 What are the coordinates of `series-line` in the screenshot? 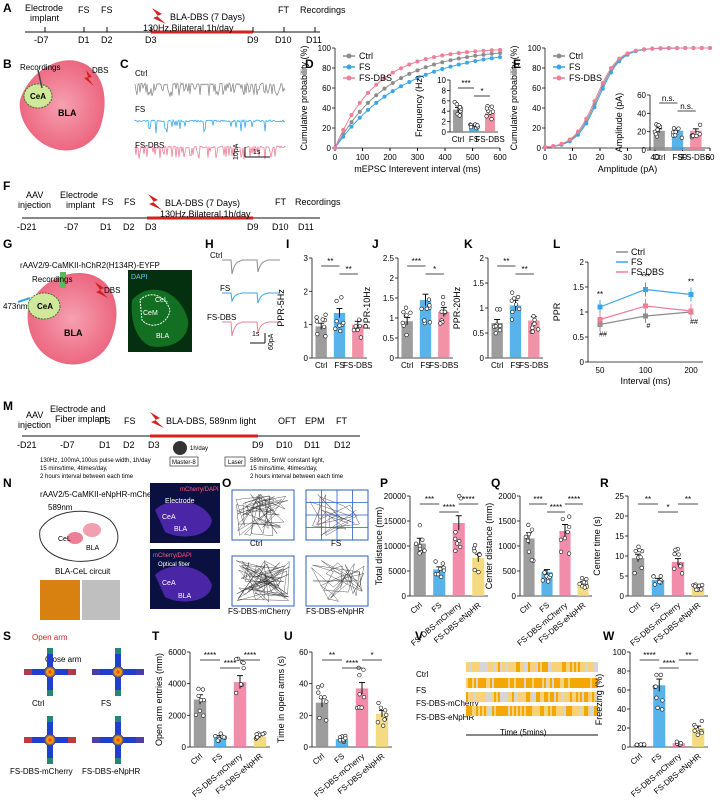 It's located at (627, 97).